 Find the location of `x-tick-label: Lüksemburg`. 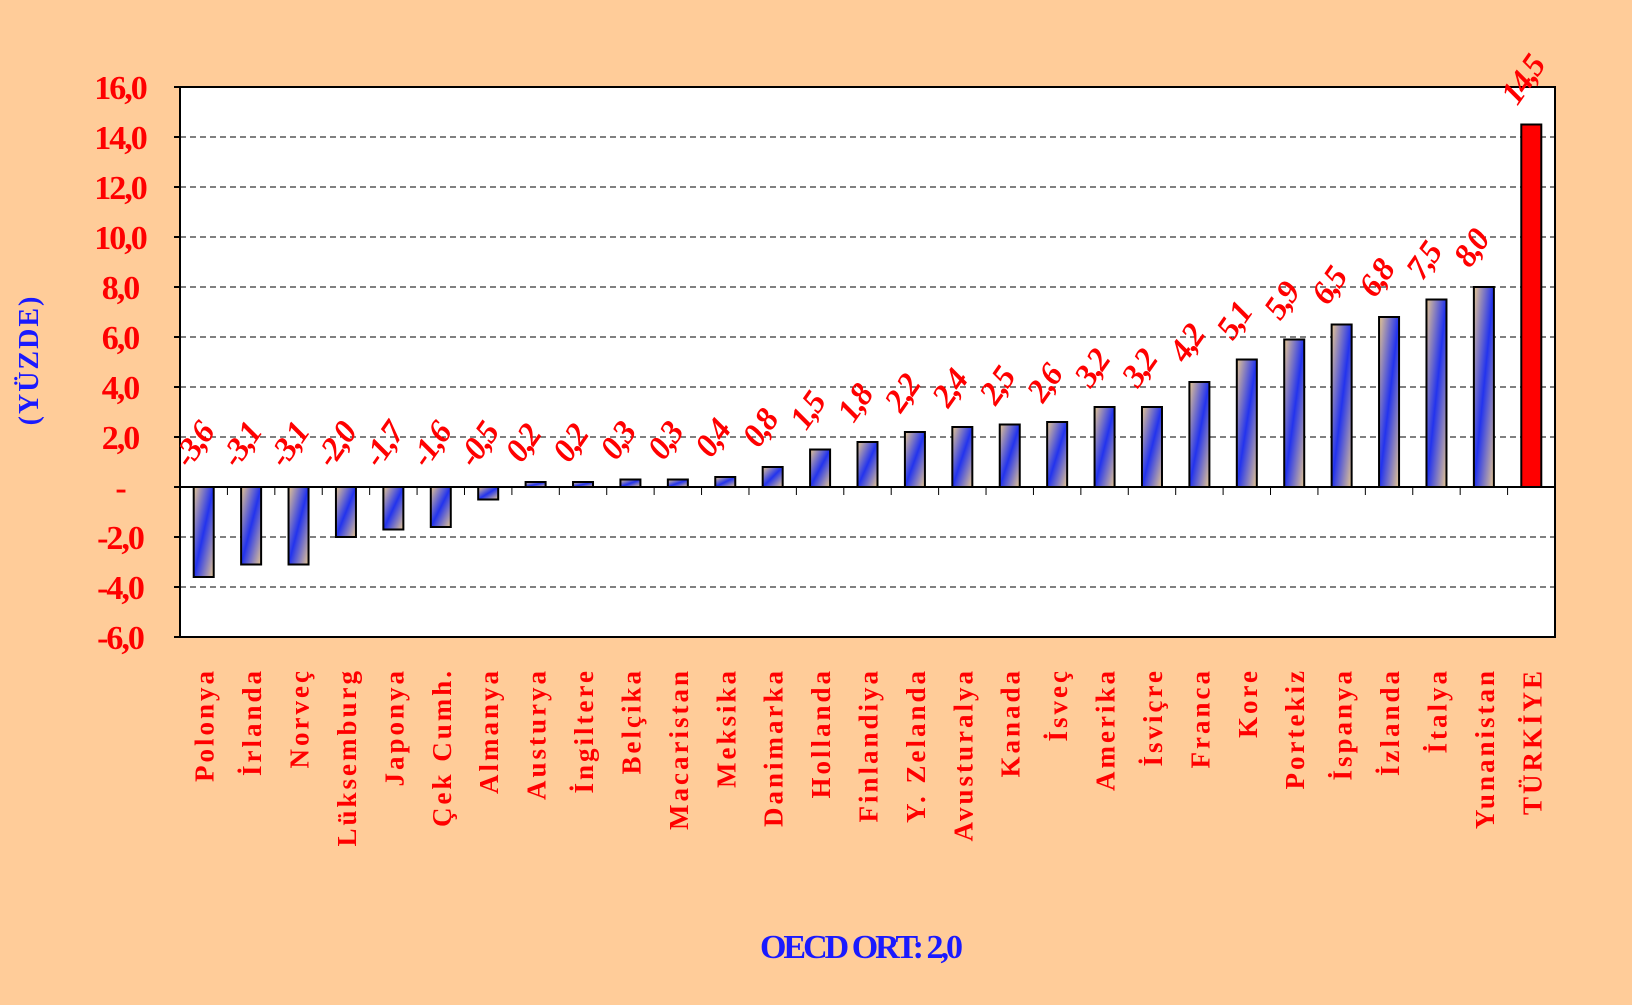

x-tick-label: Lüksemburg is located at coordinates (347, 757).